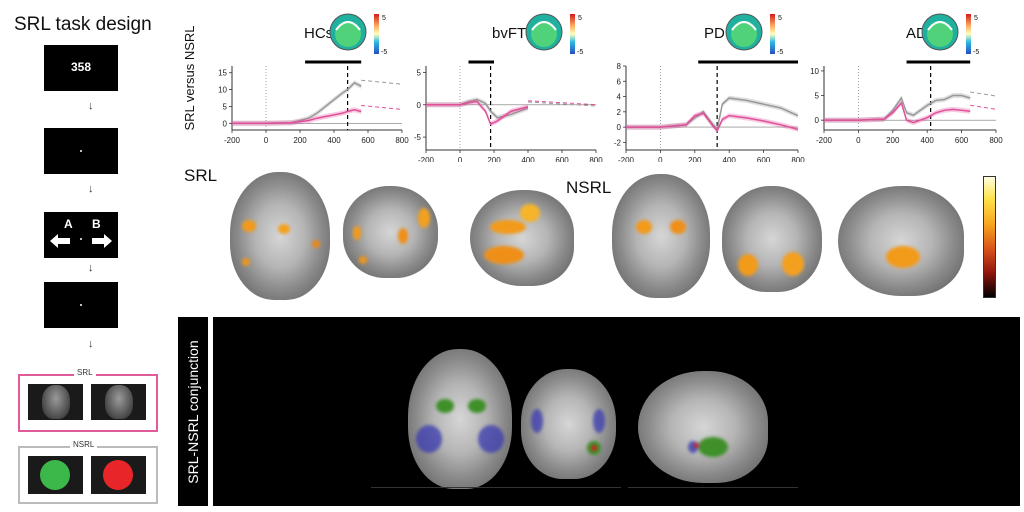 The image size is (1024, 512). Describe the element at coordinates (96, 224) in the screenshot. I see `choice-label-b: B` at that location.